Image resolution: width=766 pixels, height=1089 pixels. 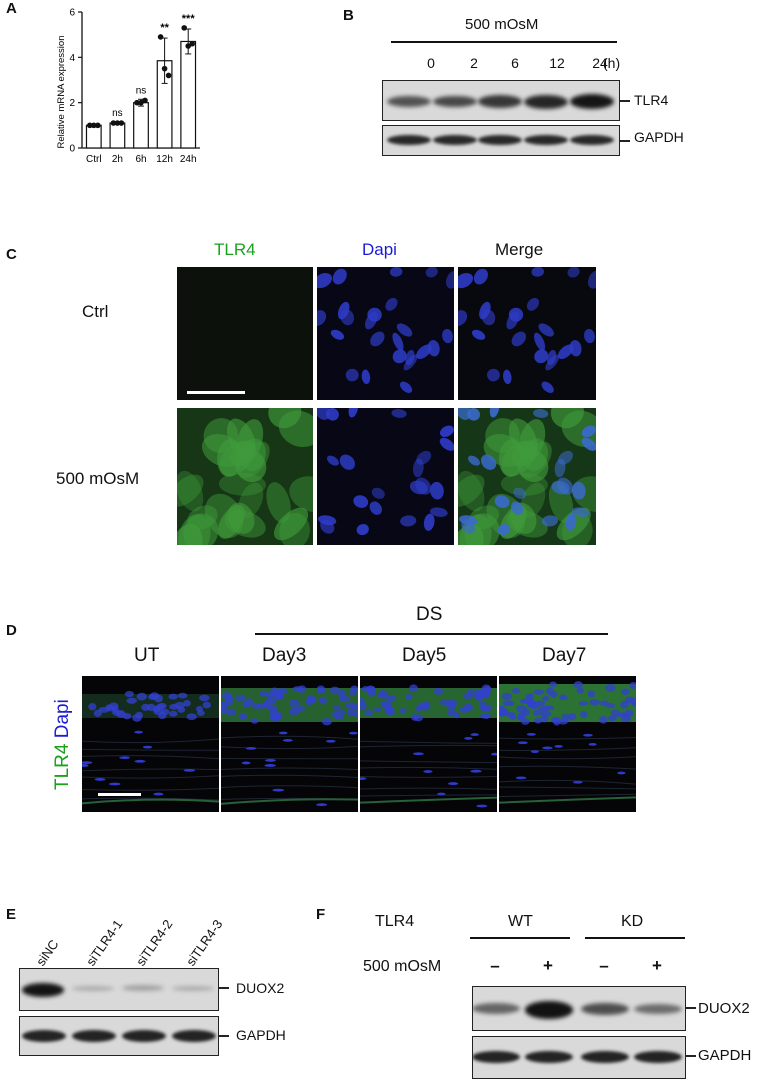 I want to click on col-header-tlr4-c: TLR4, so click(x=235, y=249).